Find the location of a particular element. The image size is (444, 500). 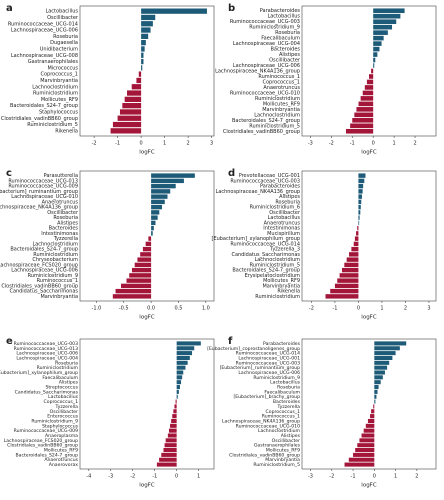

category-label: Ruminiclostridium_9 is located at coordinates (276, 378).